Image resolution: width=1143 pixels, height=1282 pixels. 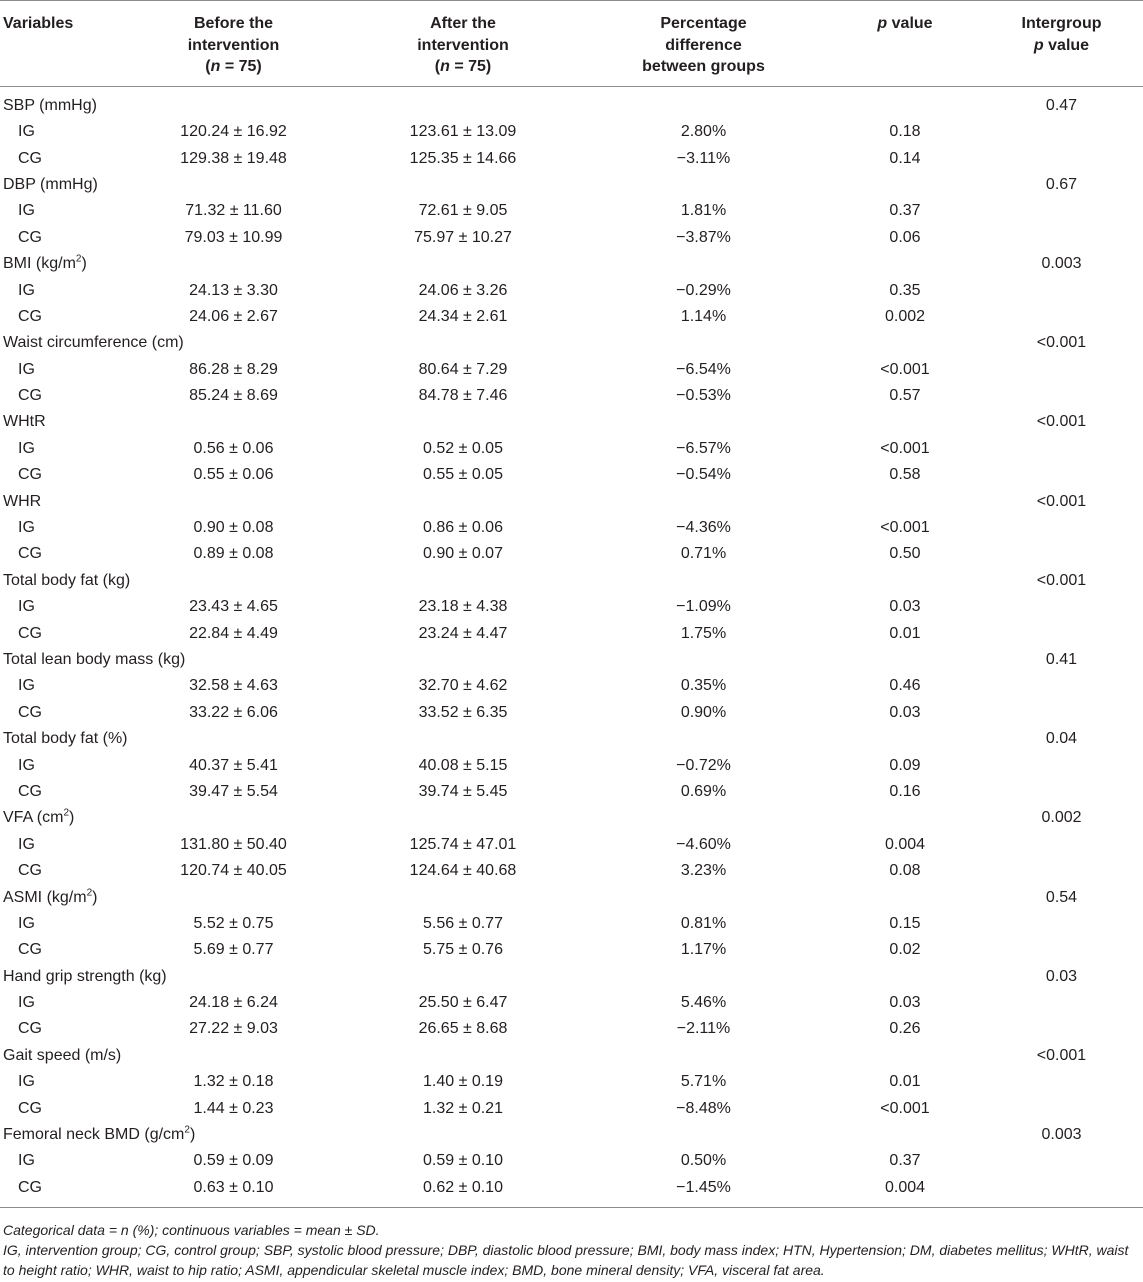 What do you see at coordinates (1061, 818) in the screenshot?
I see `intergroup-p-cell: 0.002` at bounding box center [1061, 818].